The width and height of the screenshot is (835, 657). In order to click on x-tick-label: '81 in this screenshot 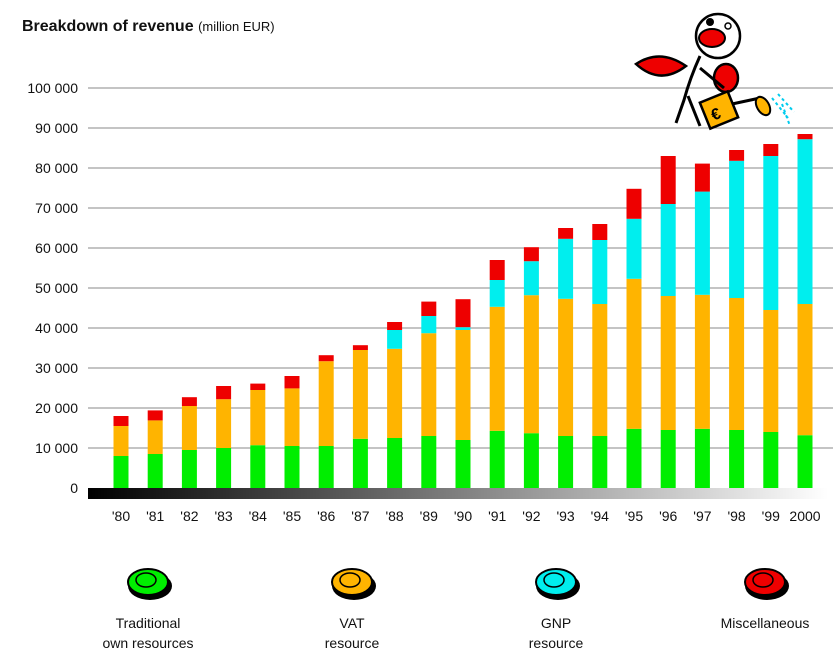, I will do `click(155, 516)`.